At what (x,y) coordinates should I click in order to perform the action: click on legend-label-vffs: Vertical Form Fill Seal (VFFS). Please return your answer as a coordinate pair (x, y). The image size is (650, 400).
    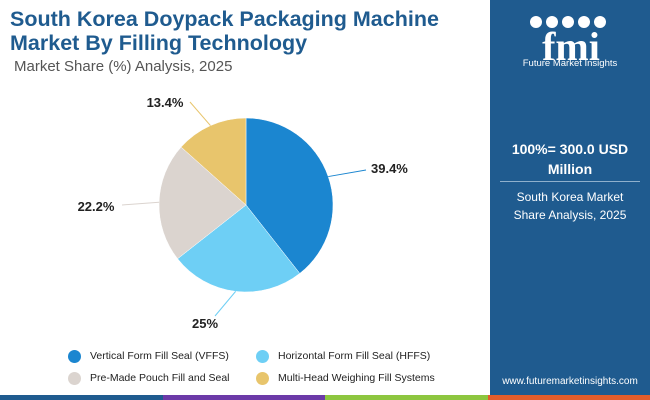
    Looking at the image, I should click on (159, 356).